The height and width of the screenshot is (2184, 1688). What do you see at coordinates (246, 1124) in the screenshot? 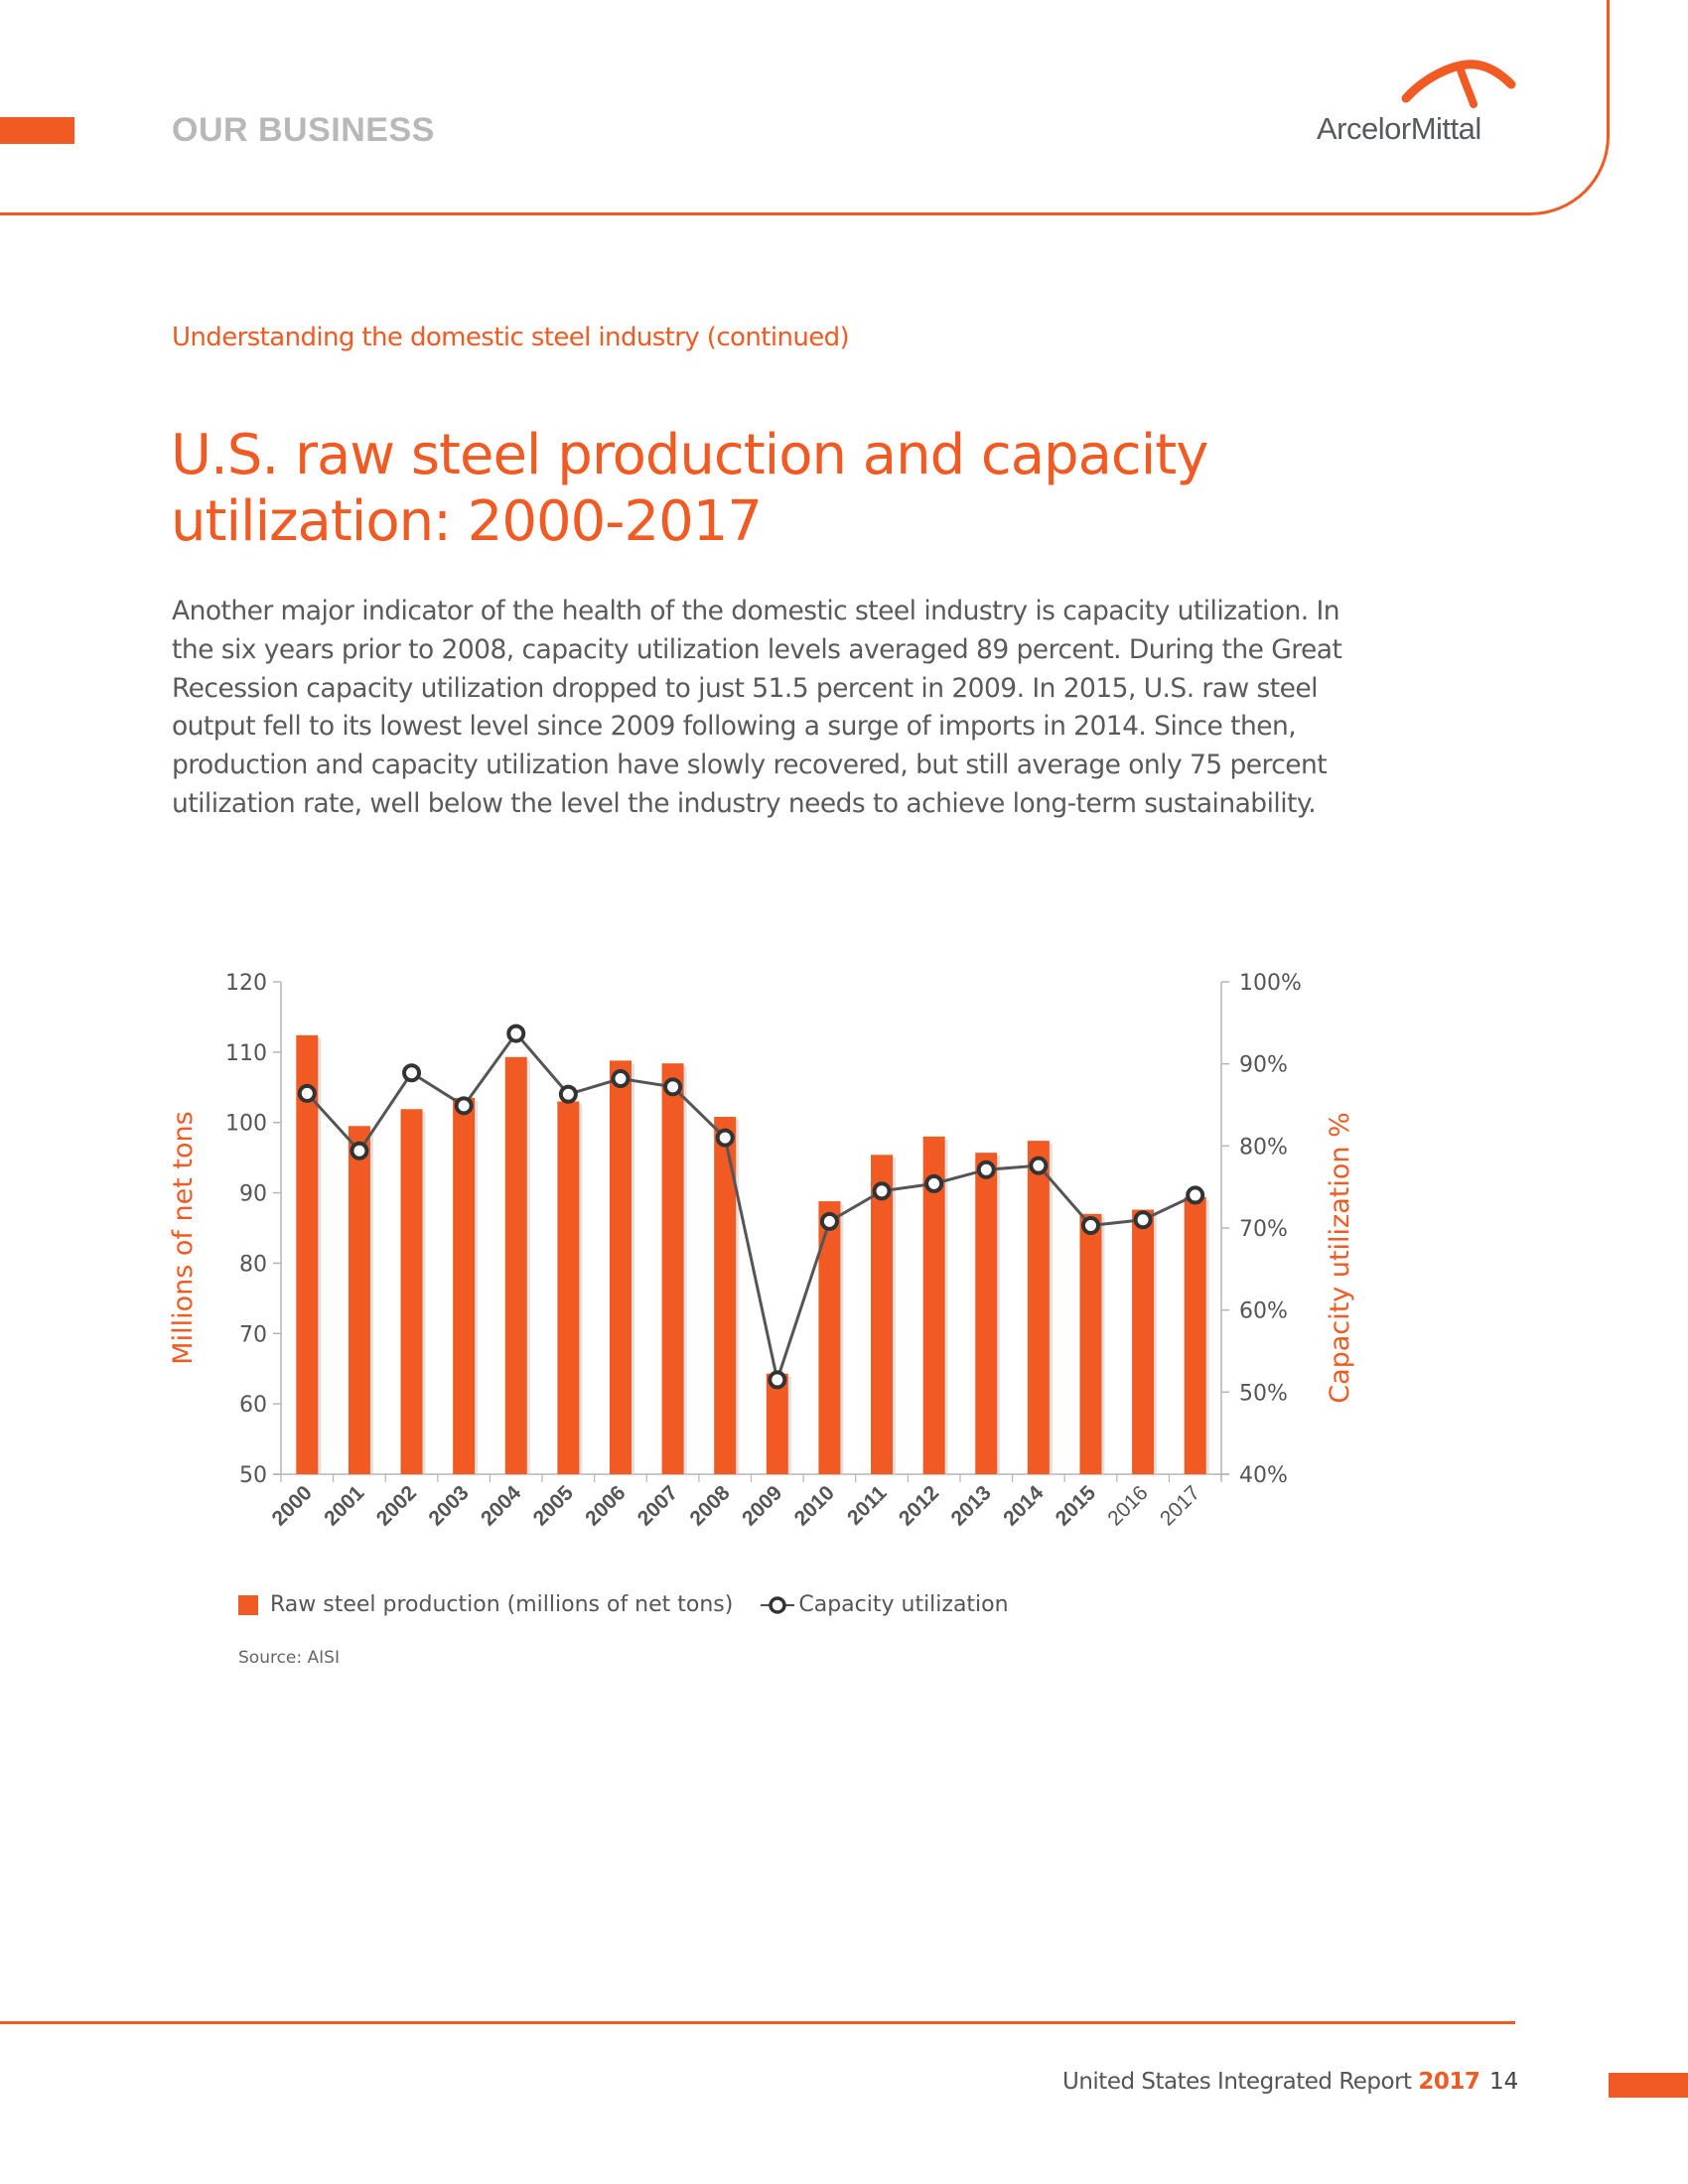
I see `left-tick-label: 100` at bounding box center [246, 1124].